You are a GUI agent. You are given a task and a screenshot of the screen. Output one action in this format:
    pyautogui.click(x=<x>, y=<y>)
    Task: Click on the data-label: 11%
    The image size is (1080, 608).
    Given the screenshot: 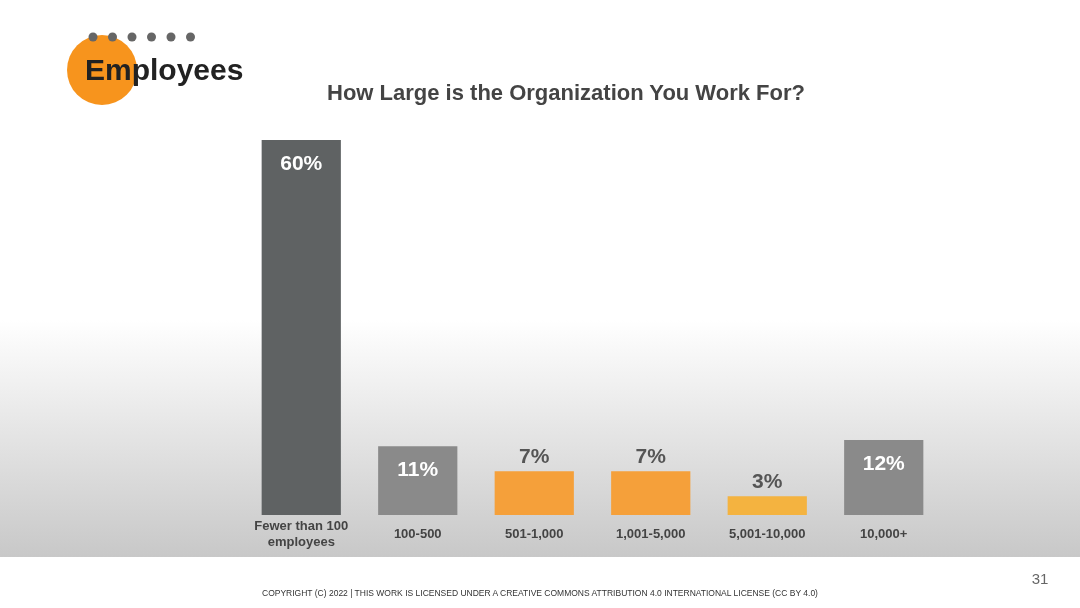 What is the action you would take?
    pyautogui.click(x=418, y=469)
    